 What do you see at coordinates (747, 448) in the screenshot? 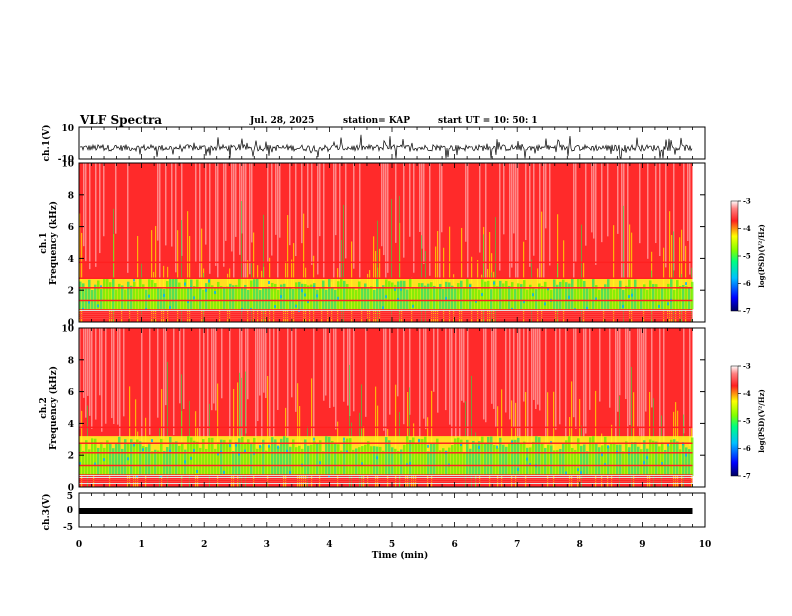
I see `cb2-ticks-label-3: -6` at bounding box center [747, 448].